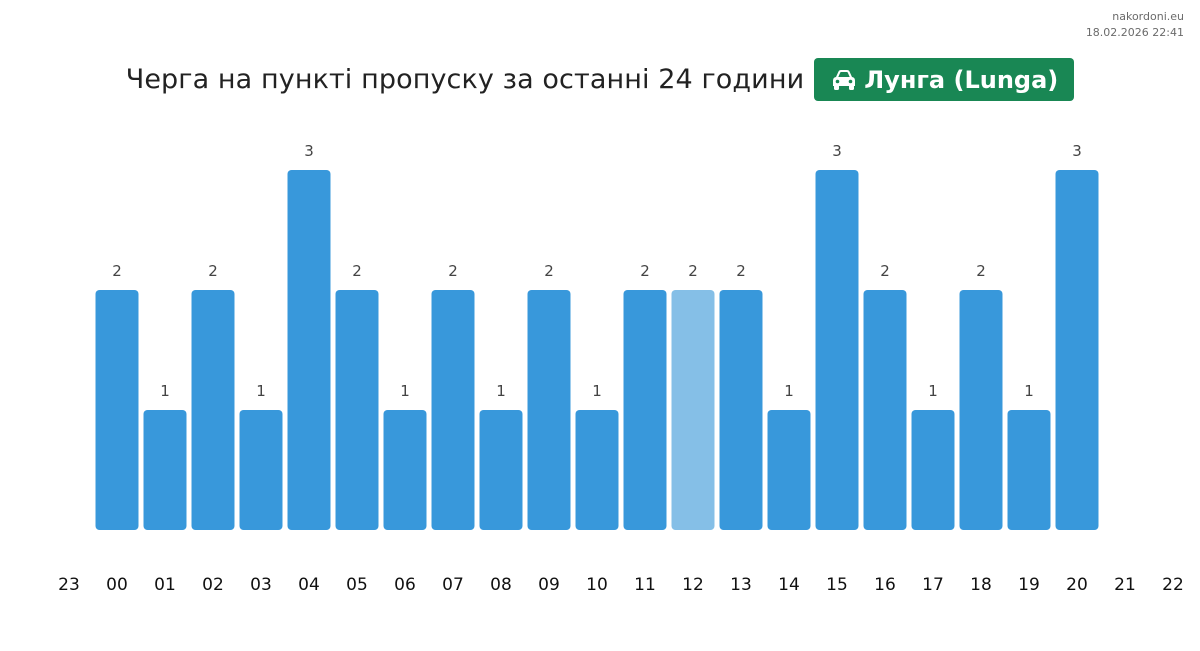 The height and width of the screenshot is (651, 1200). What do you see at coordinates (597, 585) in the screenshot?
I see `x-tick-label: 10` at bounding box center [597, 585].